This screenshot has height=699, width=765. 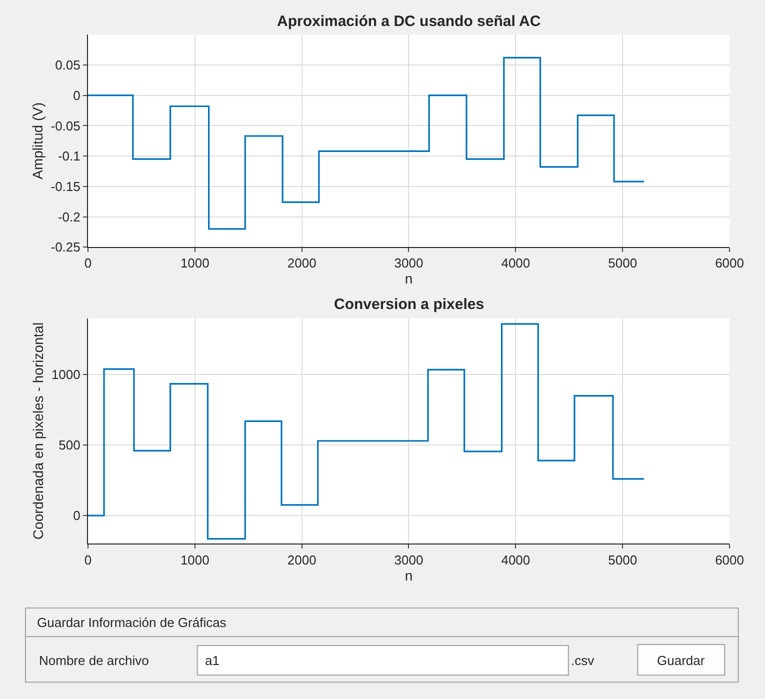 What do you see at coordinates (65, 186) in the screenshot?
I see `y-tick-label: -0.15` at bounding box center [65, 186].